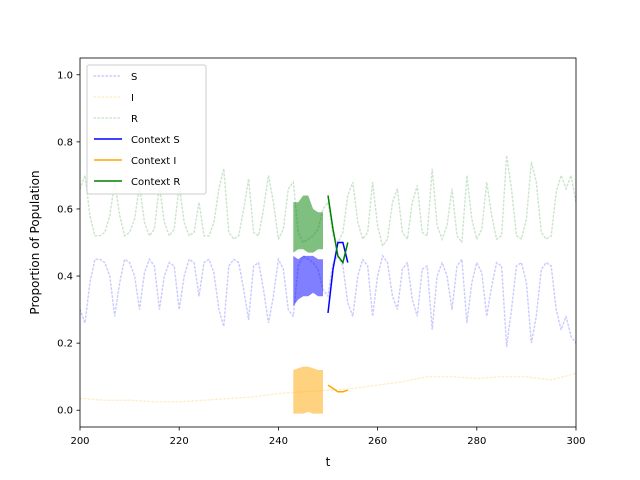  Describe the element at coordinates (328, 462) in the screenshot. I see `x-axis-label: t` at that location.